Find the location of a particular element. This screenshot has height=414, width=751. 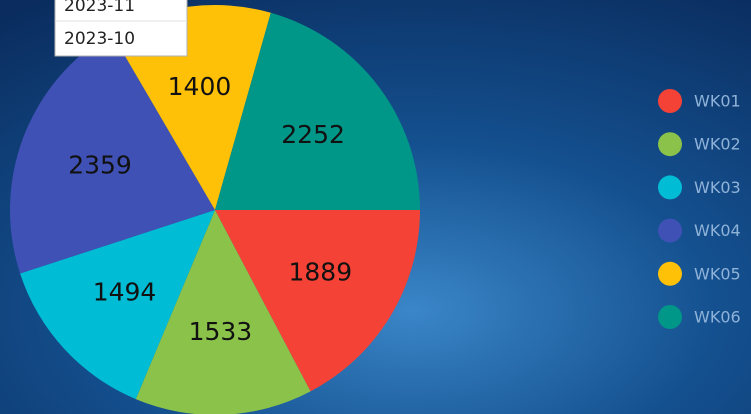

legend-label: WK06 is located at coordinates (717, 317).